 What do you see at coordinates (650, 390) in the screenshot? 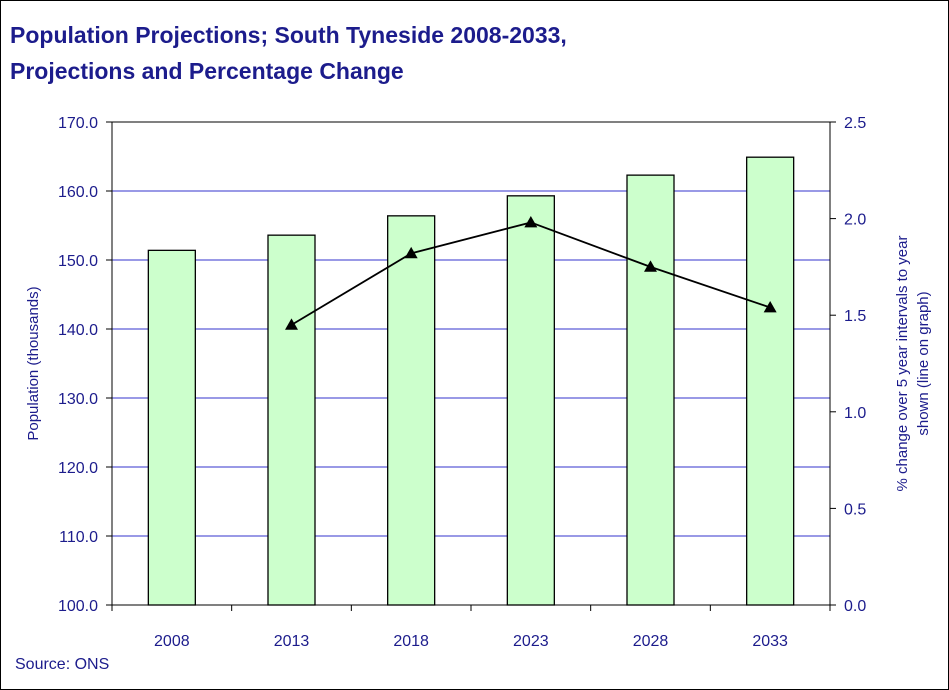
I see `bar-2028` at bounding box center [650, 390].